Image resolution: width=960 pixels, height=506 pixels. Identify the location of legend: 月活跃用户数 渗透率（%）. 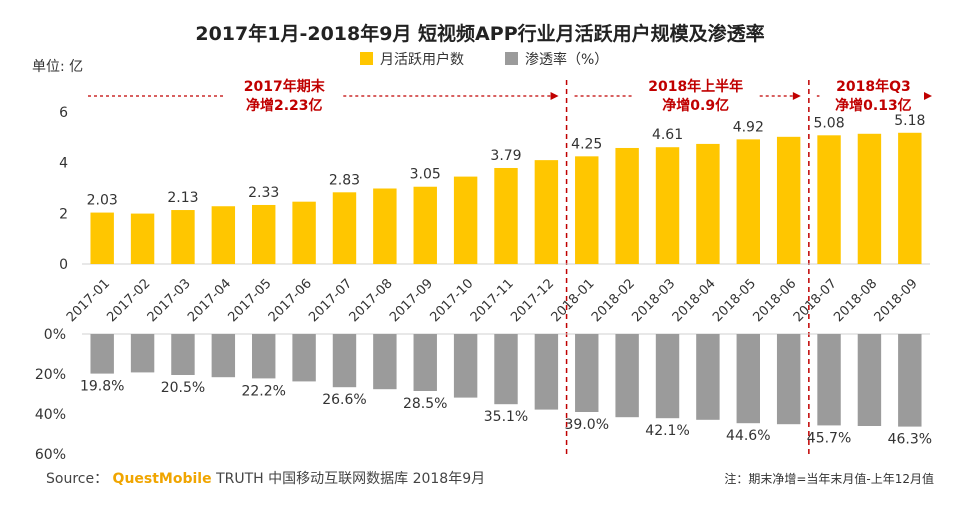
(484, 59).